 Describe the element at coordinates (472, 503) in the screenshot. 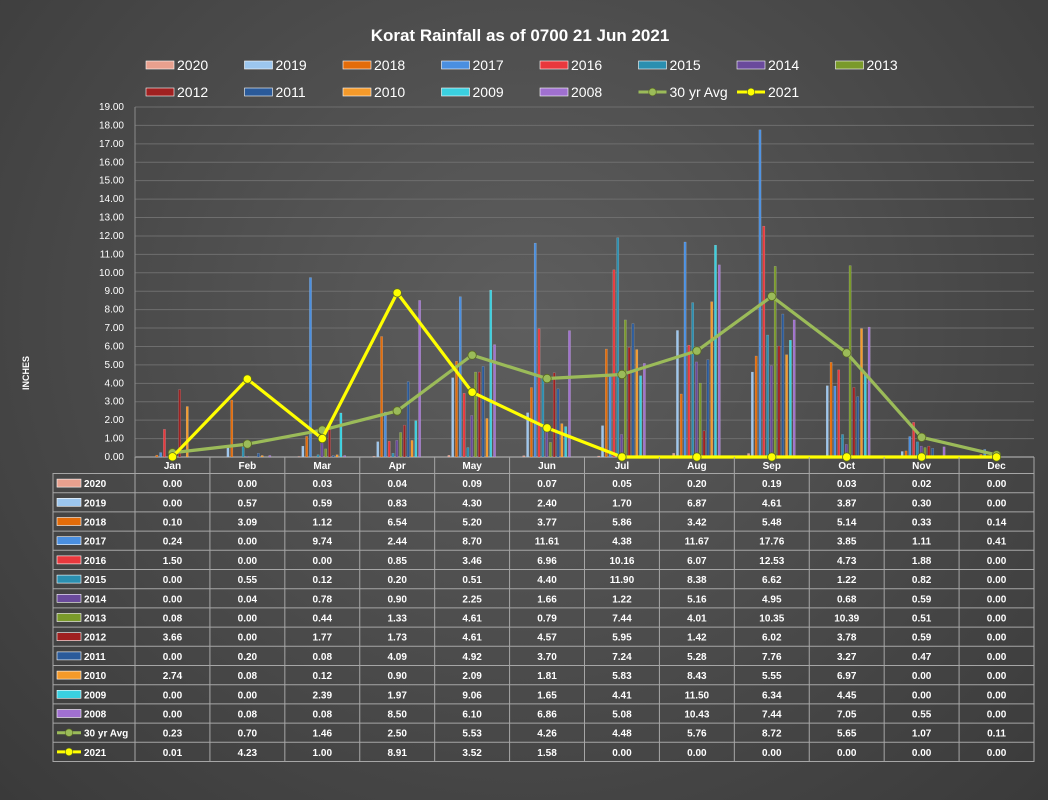

I see `table-cell: 4.30` at that location.